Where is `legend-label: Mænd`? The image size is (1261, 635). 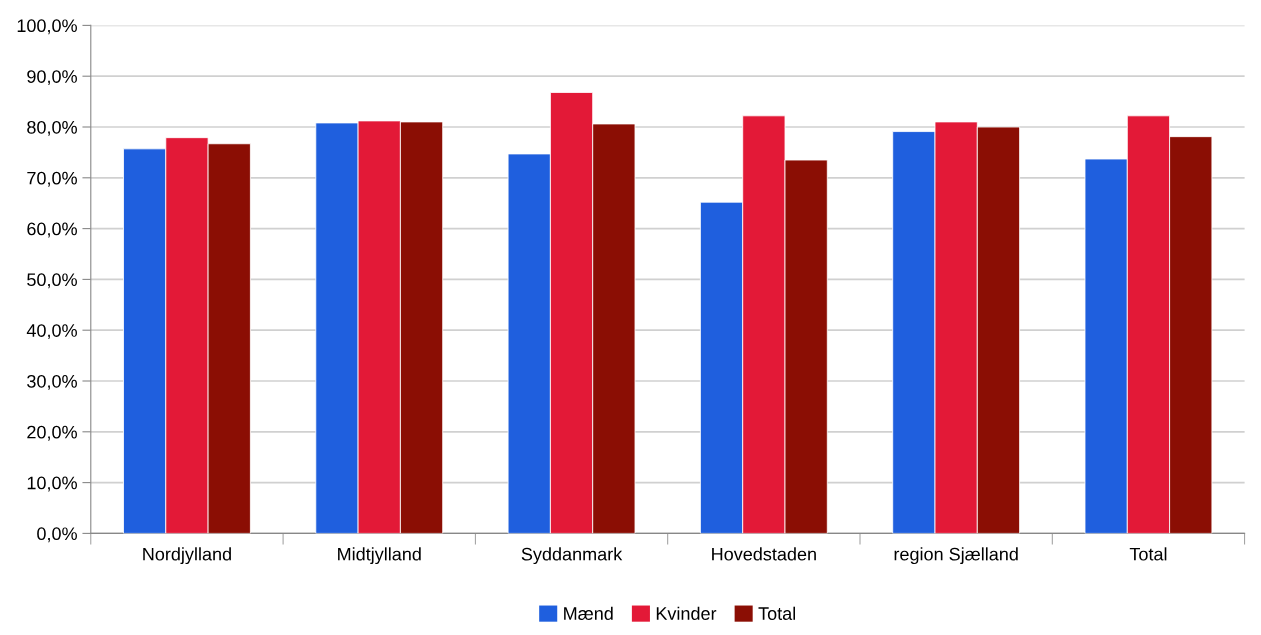
legend-label: Mænd is located at coordinates (588, 613).